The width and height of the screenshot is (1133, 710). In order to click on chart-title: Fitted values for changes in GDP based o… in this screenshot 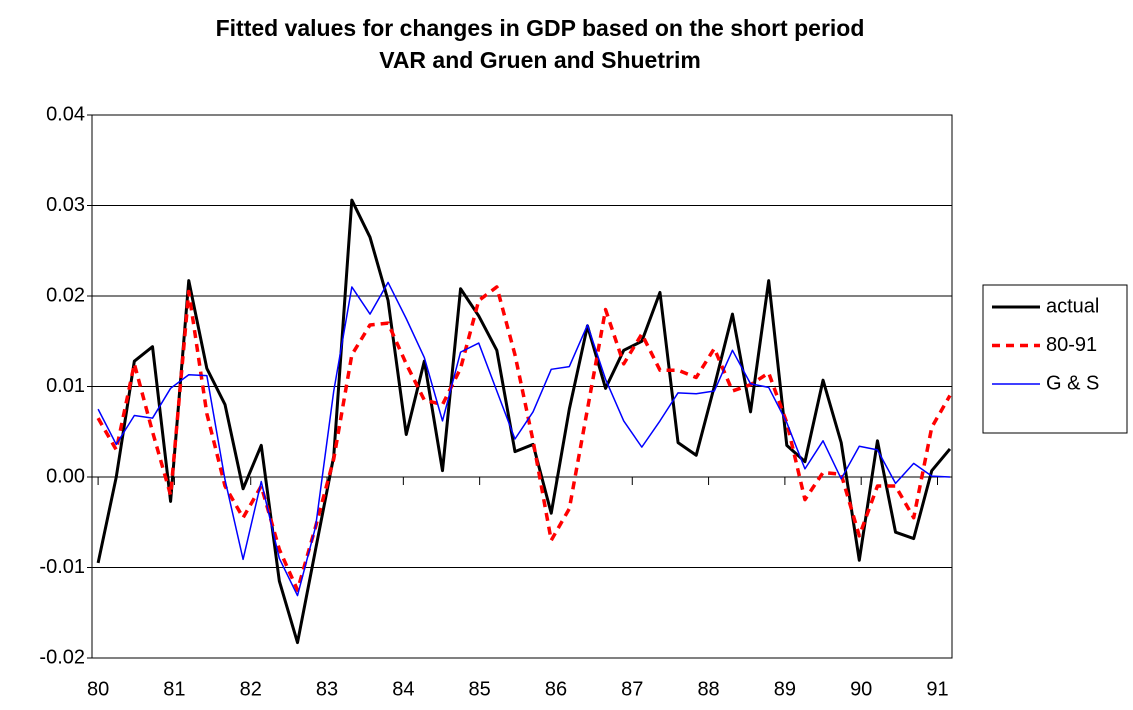, I will do `click(540, 28)`.